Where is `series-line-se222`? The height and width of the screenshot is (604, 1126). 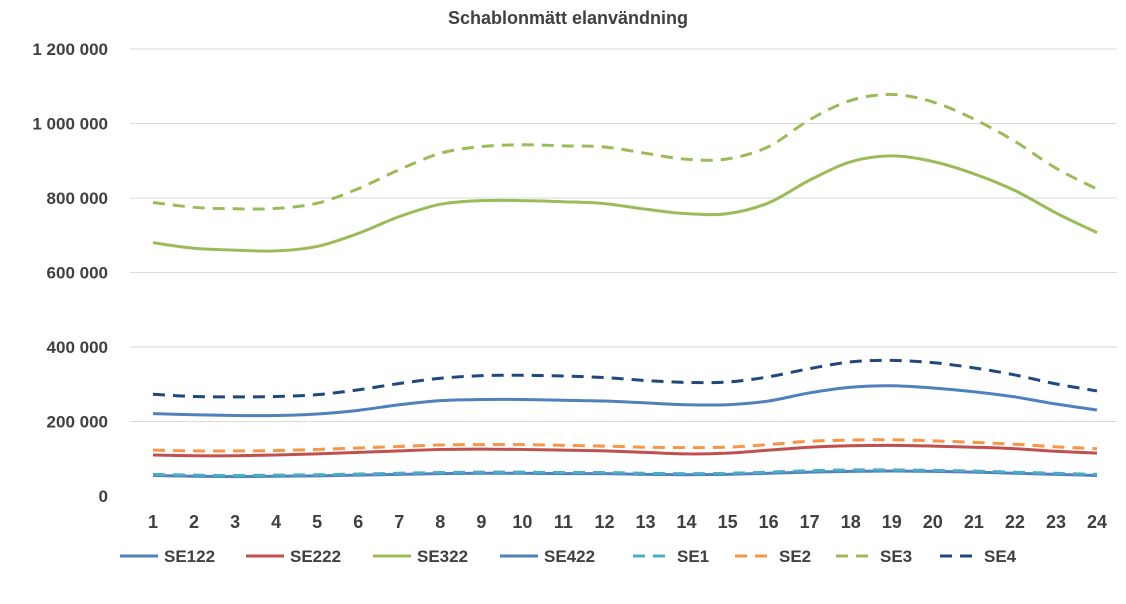 series-line-se222 is located at coordinates (625, 450).